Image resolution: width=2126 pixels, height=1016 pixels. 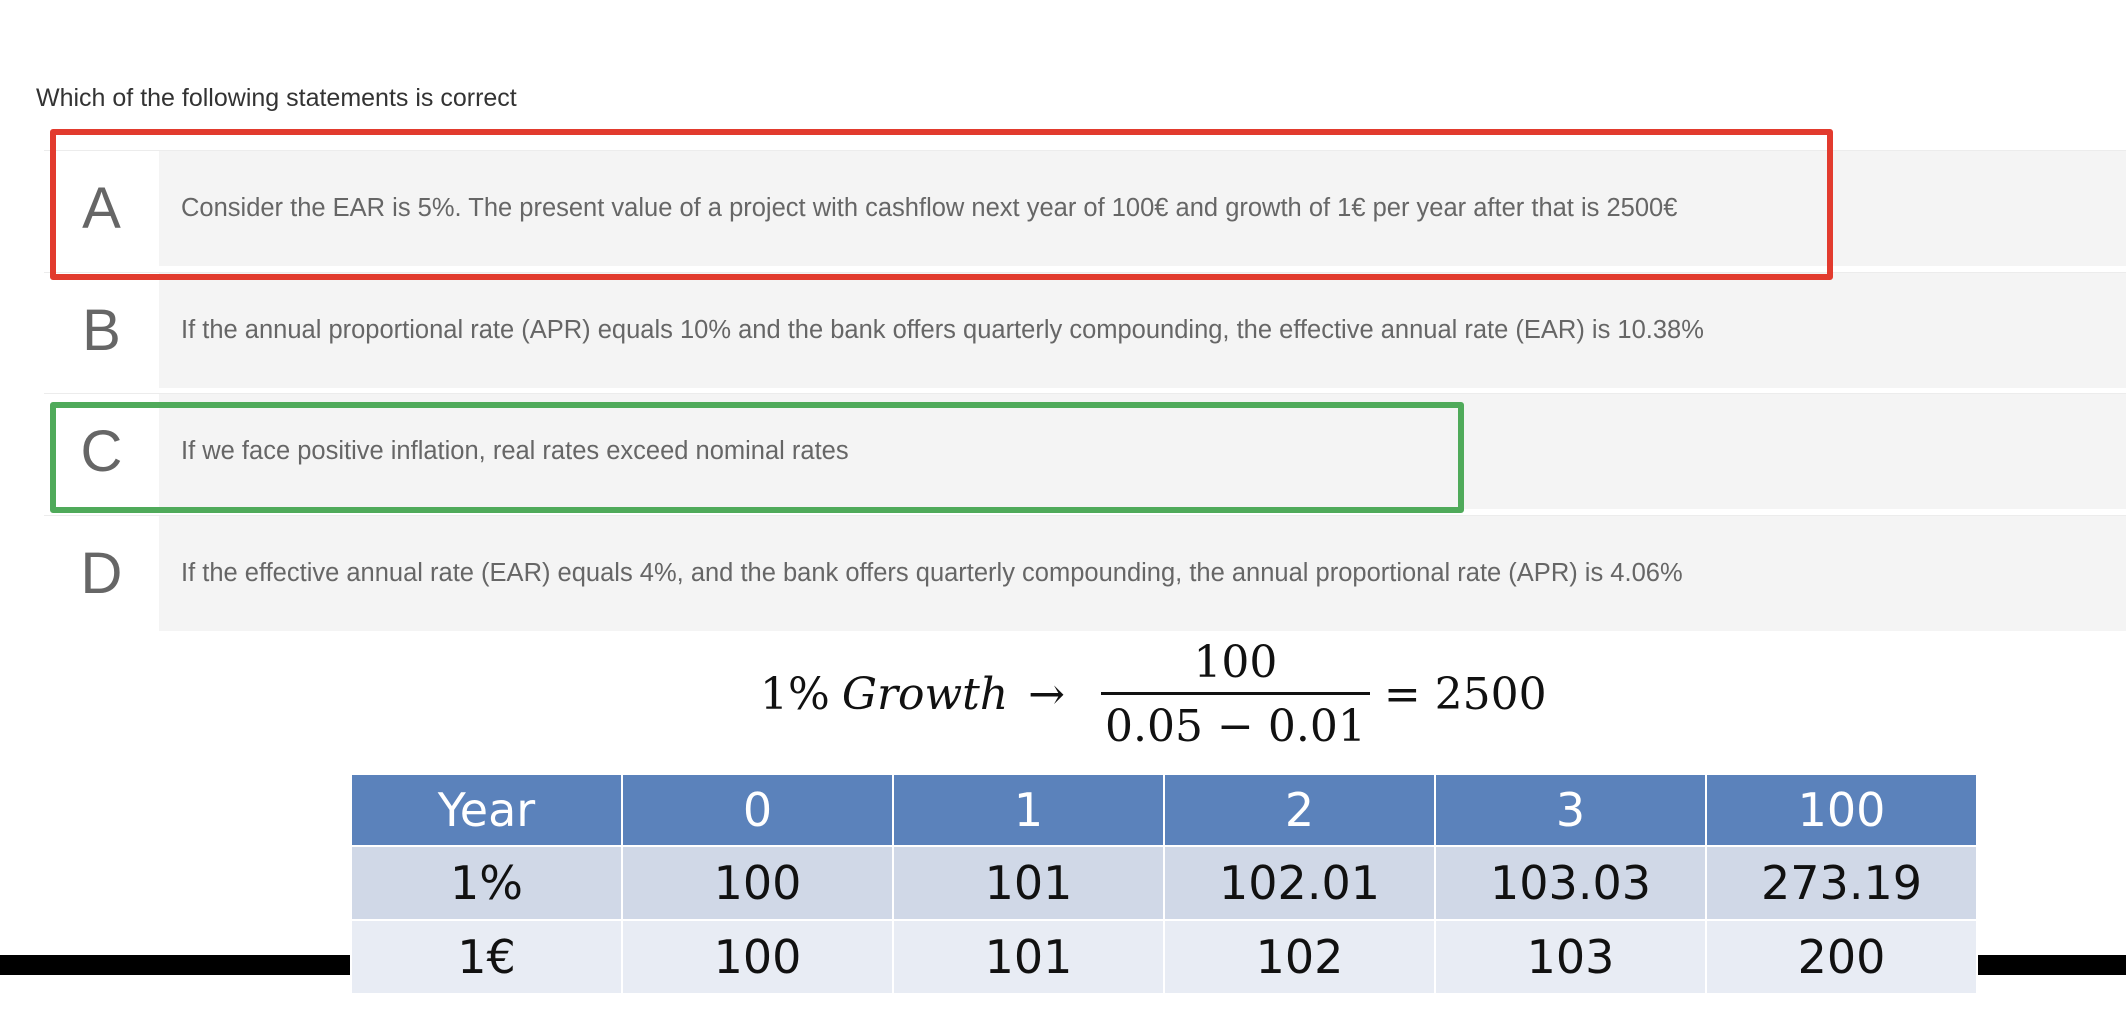 What do you see at coordinates (101, 208) in the screenshot?
I see `option-a-letter: A` at bounding box center [101, 208].